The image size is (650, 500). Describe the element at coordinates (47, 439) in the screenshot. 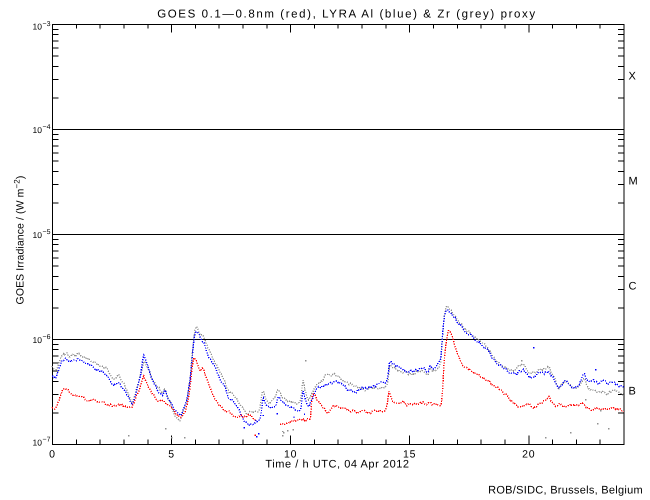

I see `svg-text: −7` at that location.